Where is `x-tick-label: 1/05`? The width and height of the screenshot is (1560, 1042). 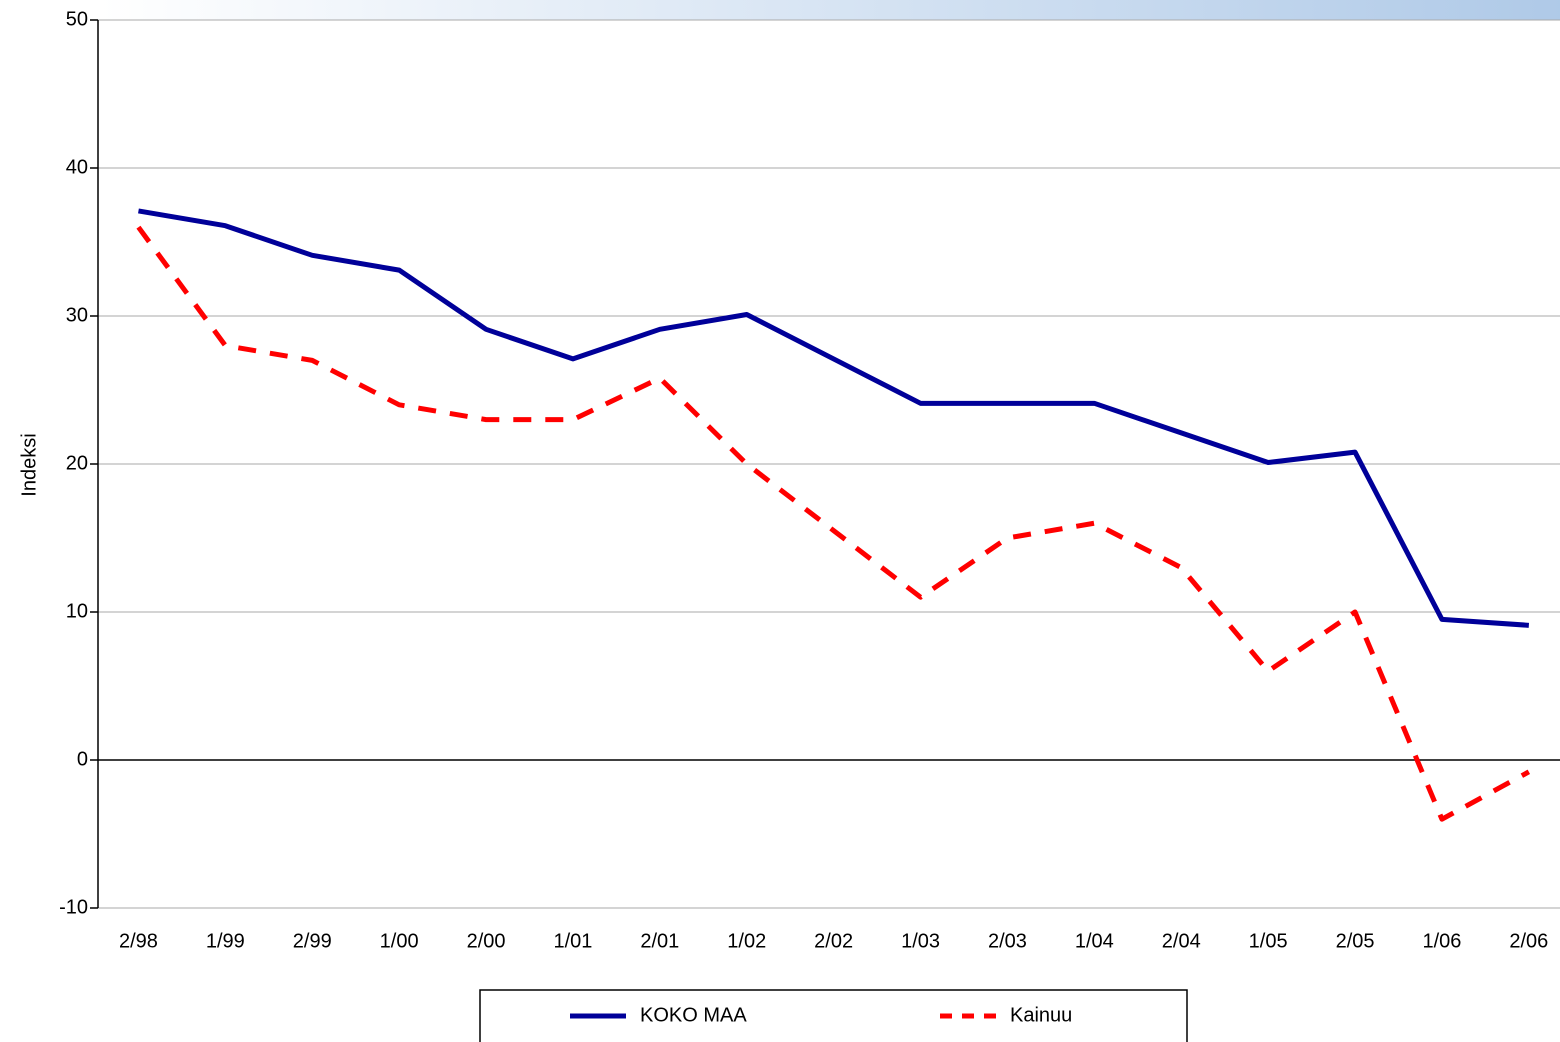
x-tick-label: 1/05 is located at coordinates (1268, 941).